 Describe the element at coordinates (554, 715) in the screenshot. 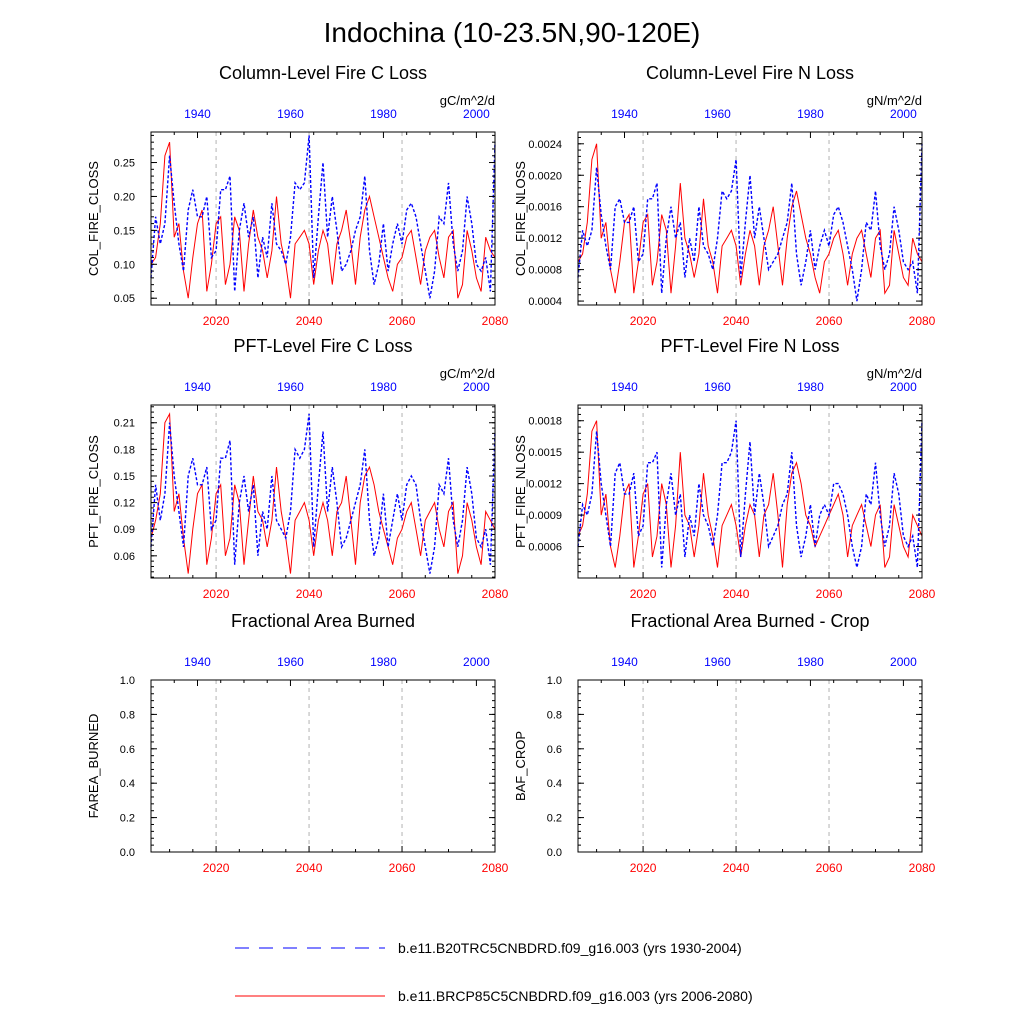

I see `y-tick-label: 0.8` at that location.